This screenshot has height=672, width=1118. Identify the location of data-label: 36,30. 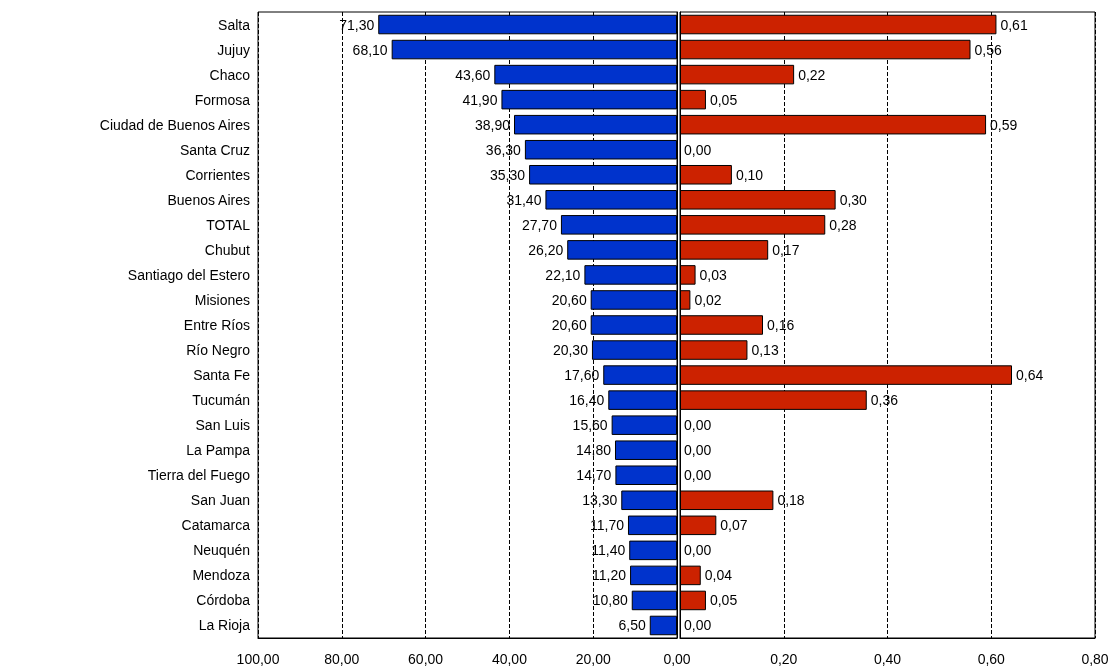
(503, 149).